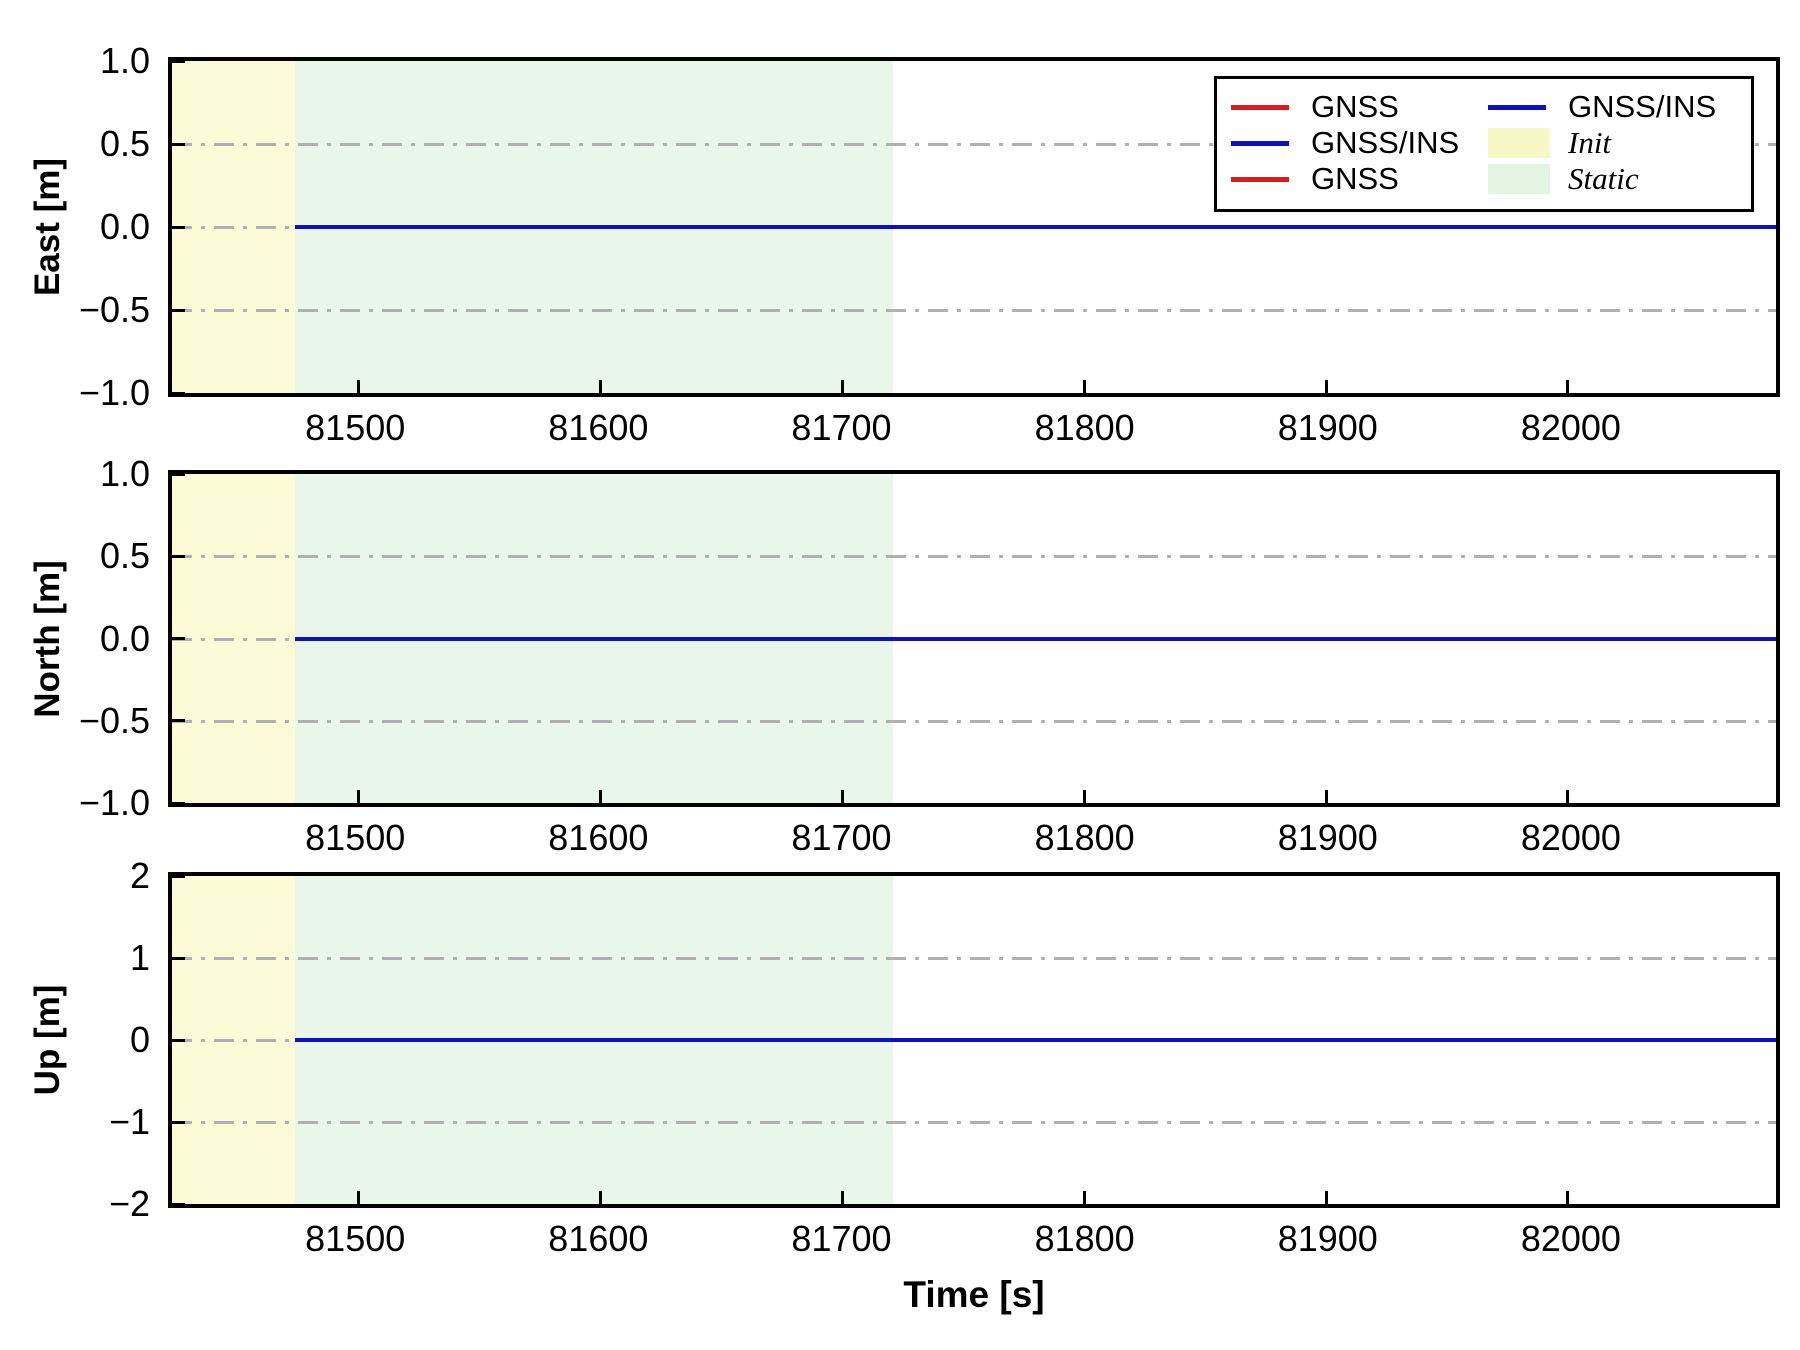  Describe the element at coordinates (974, 838) in the screenshot. I see `x-tick-labels-north: 81500 81600 81700 81800 81900 82000` at that location.